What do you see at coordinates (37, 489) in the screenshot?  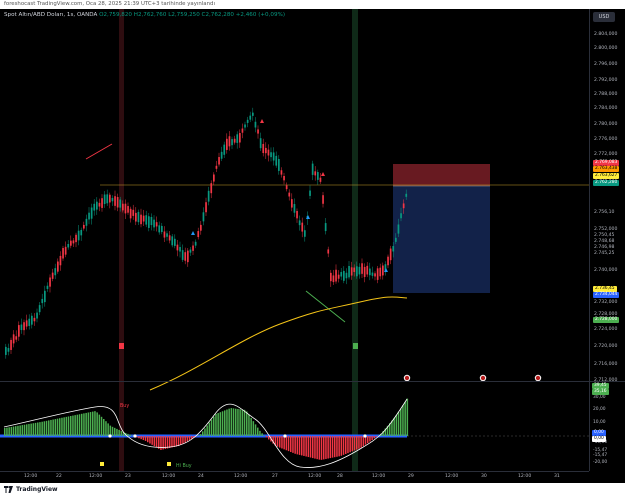 I see `brand-name: TradingView` at bounding box center [37, 489].